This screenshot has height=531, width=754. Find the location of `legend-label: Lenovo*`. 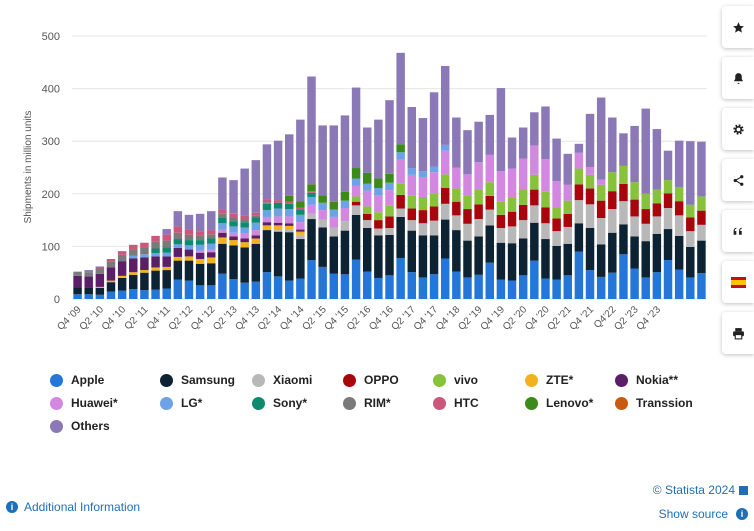

legend-label: Lenovo* is located at coordinates (570, 403).